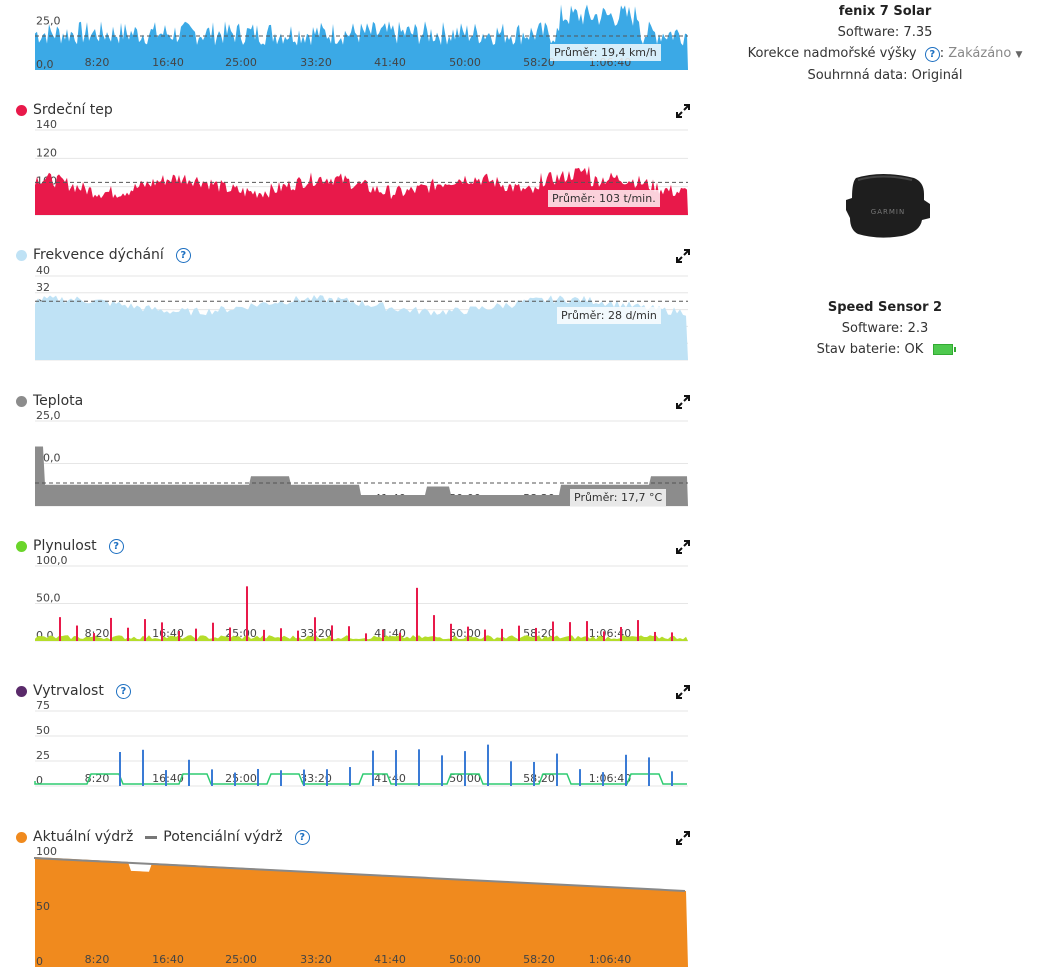  I want to click on elevation-correction: Korekce nadmořské výšky ?: Zakázáno ▼, so click(885, 54).